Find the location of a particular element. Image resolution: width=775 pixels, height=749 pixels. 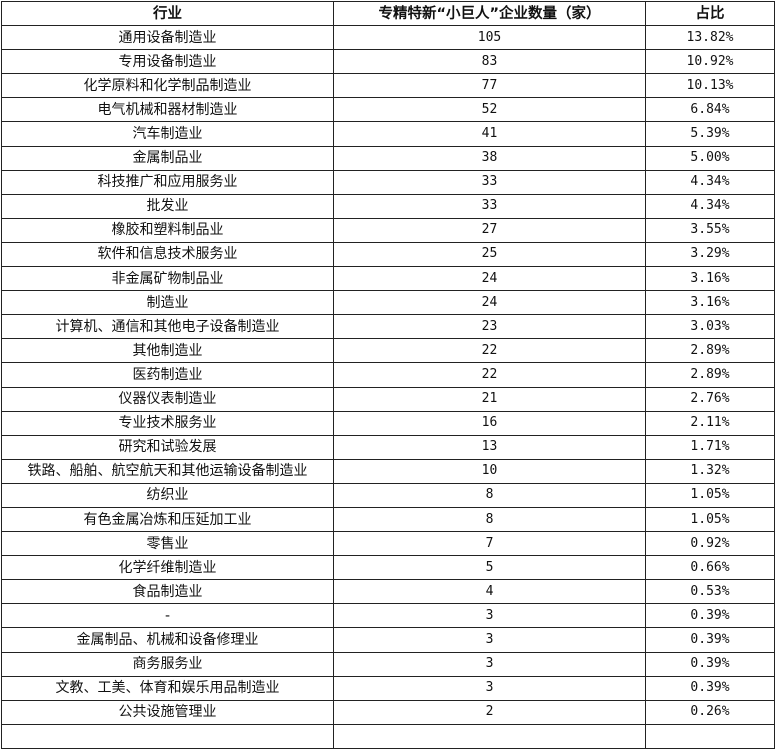

share-cell: 1.71% is located at coordinates (710, 447).